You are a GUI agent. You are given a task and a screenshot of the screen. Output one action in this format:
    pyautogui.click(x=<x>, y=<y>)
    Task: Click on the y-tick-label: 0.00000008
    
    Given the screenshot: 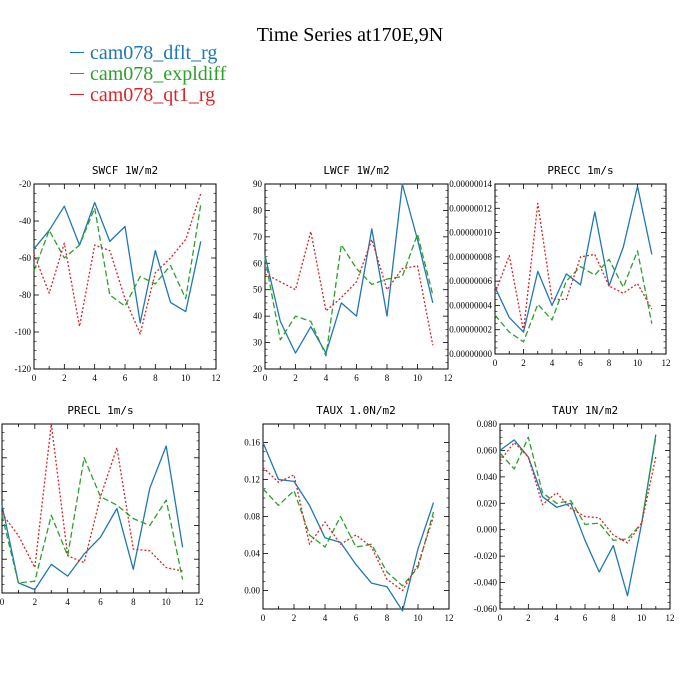 What is the action you would take?
    pyautogui.click(x=470, y=257)
    